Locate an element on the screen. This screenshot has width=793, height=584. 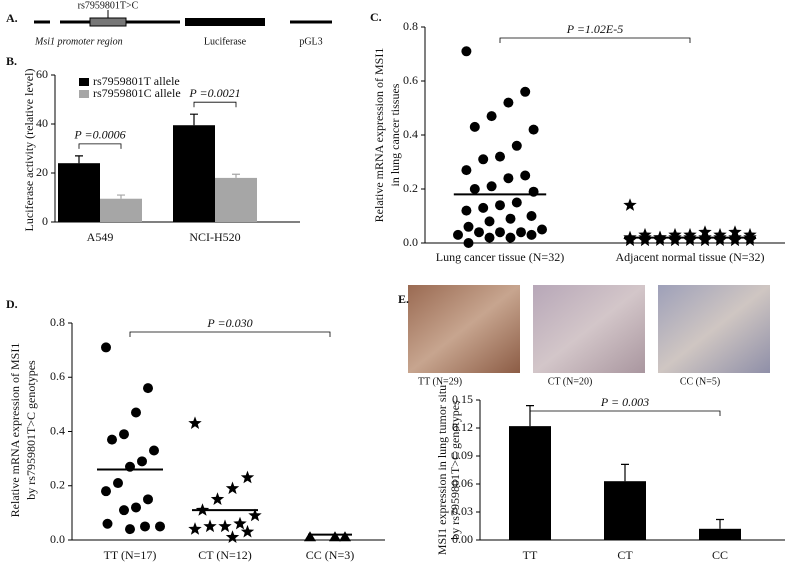
y-axis-label: by rs7959801T>C genotypes is located at coordinates (31, 430).